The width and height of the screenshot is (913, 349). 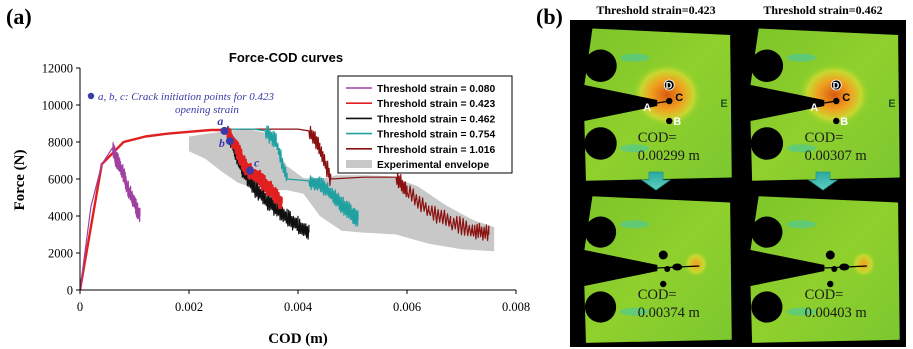 I want to click on simulation-tile: COD= 0.00374 m, so click(x=652, y=269).